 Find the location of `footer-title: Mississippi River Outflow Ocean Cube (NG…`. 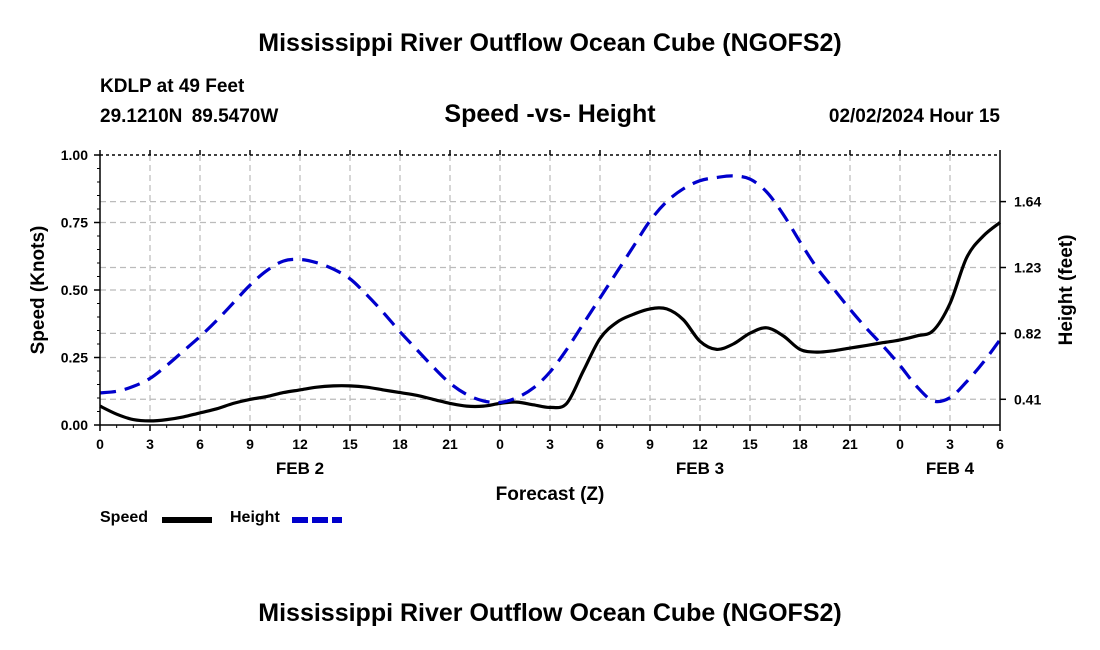

footer-title: Mississippi River Outflow Ocean Cube (NG… is located at coordinates (550, 613).